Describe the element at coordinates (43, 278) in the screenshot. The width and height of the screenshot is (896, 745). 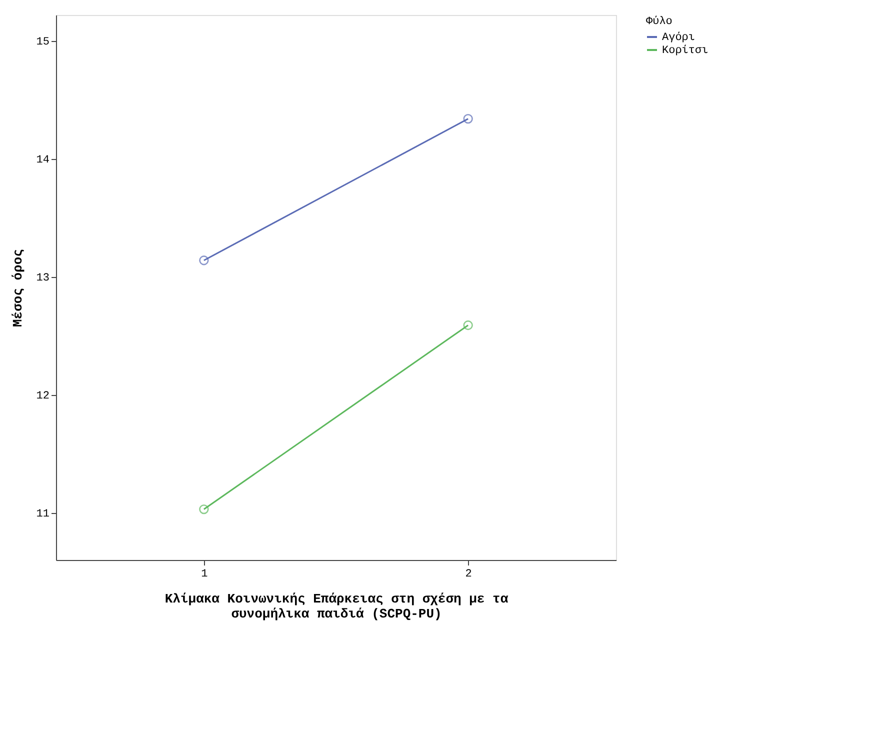
I see `y-tick-label: 13` at that location.